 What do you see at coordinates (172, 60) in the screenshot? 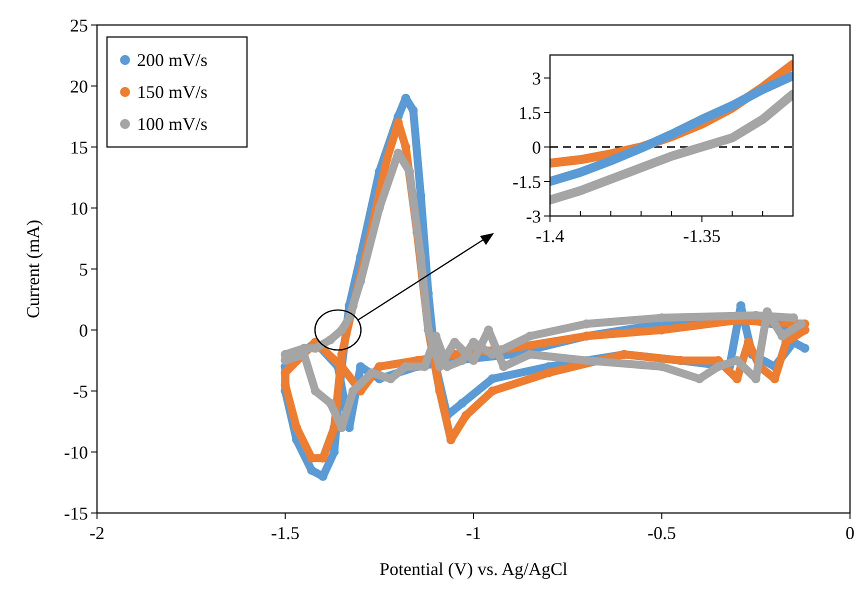
I see `legend-label: 200 mV/s` at bounding box center [172, 60].